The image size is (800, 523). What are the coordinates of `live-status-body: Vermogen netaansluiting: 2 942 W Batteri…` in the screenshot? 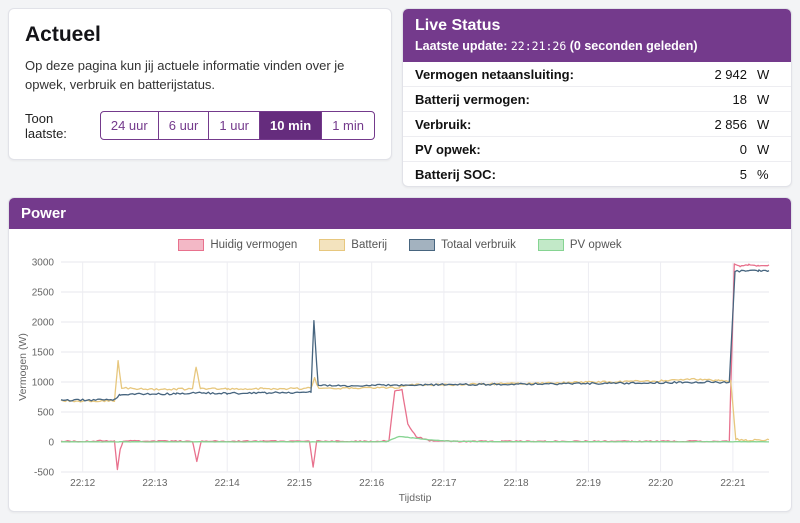 It's located at (597, 124).